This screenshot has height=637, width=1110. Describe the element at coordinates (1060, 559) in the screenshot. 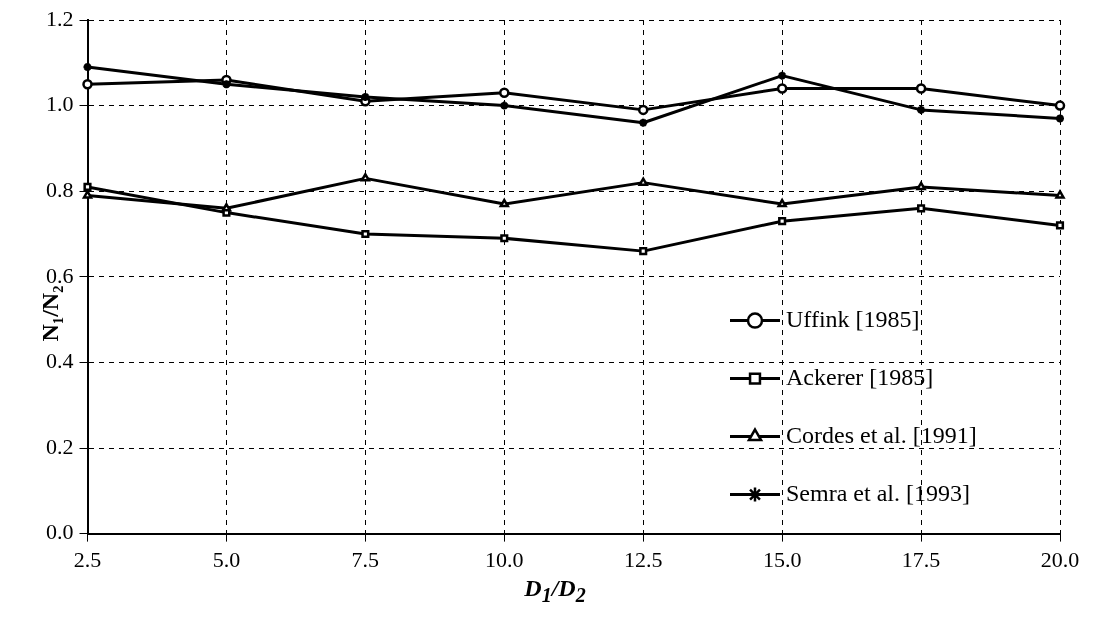

I see `x-tick-label: 20.0` at that location.